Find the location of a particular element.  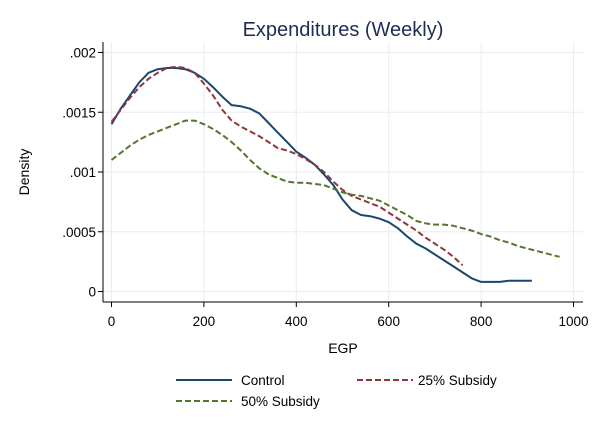

y-axis-label: Density is located at coordinates (24, 172).